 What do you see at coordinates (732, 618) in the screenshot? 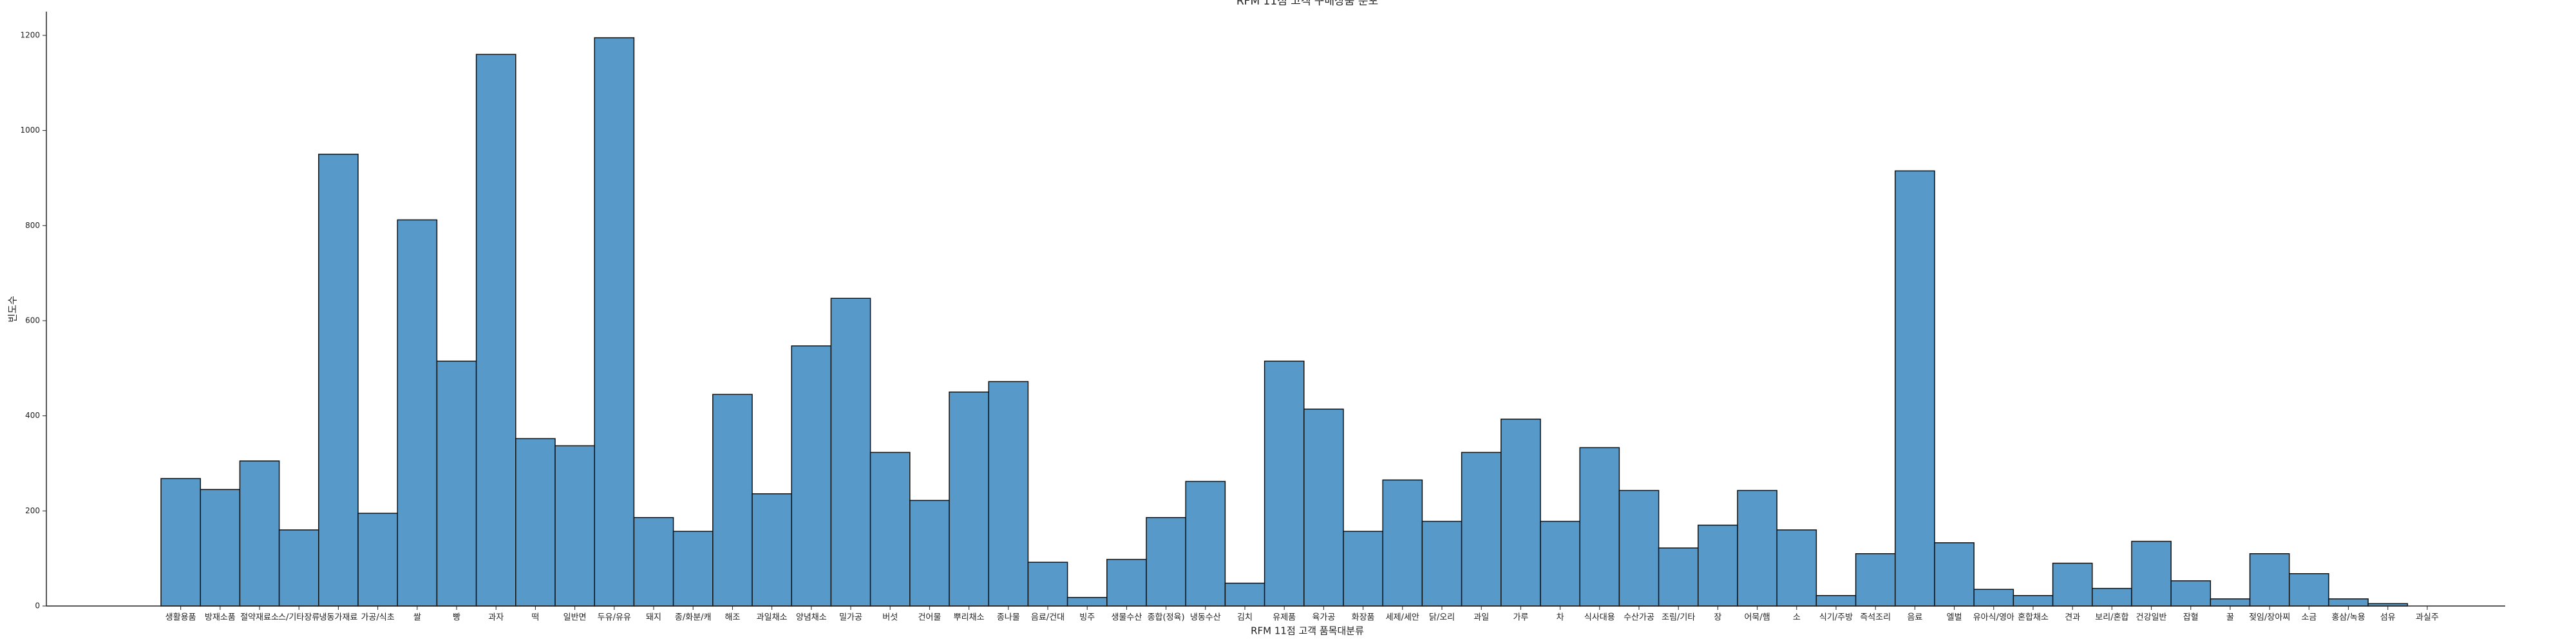
I see `x-tick-label: 해조` at bounding box center [732, 618].